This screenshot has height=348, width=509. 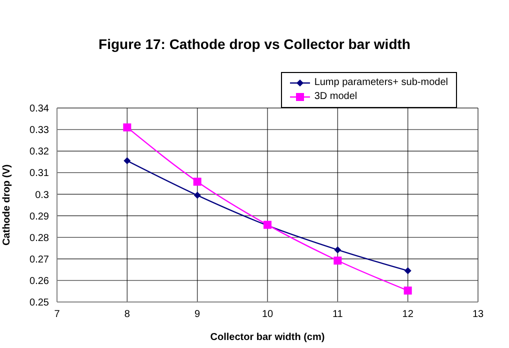 What do you see at coordinates (255, 44) in the screenshot?
I see `chart-title: Figure 17: Cathode drop vs Collector bar width` at bounding box center [255, 44].